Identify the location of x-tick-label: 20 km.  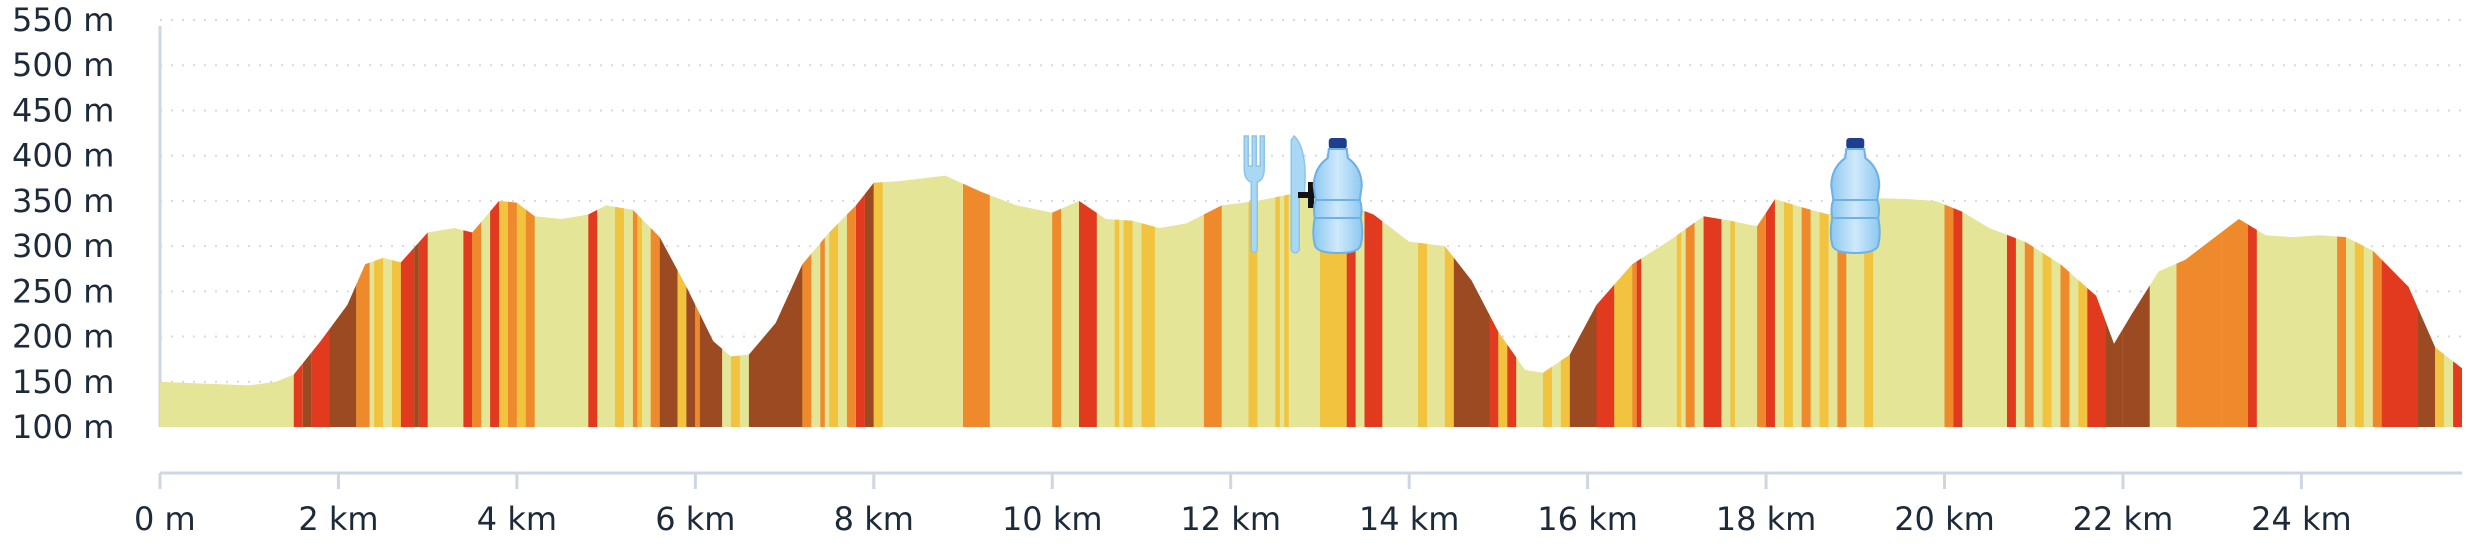
(1944, 519).